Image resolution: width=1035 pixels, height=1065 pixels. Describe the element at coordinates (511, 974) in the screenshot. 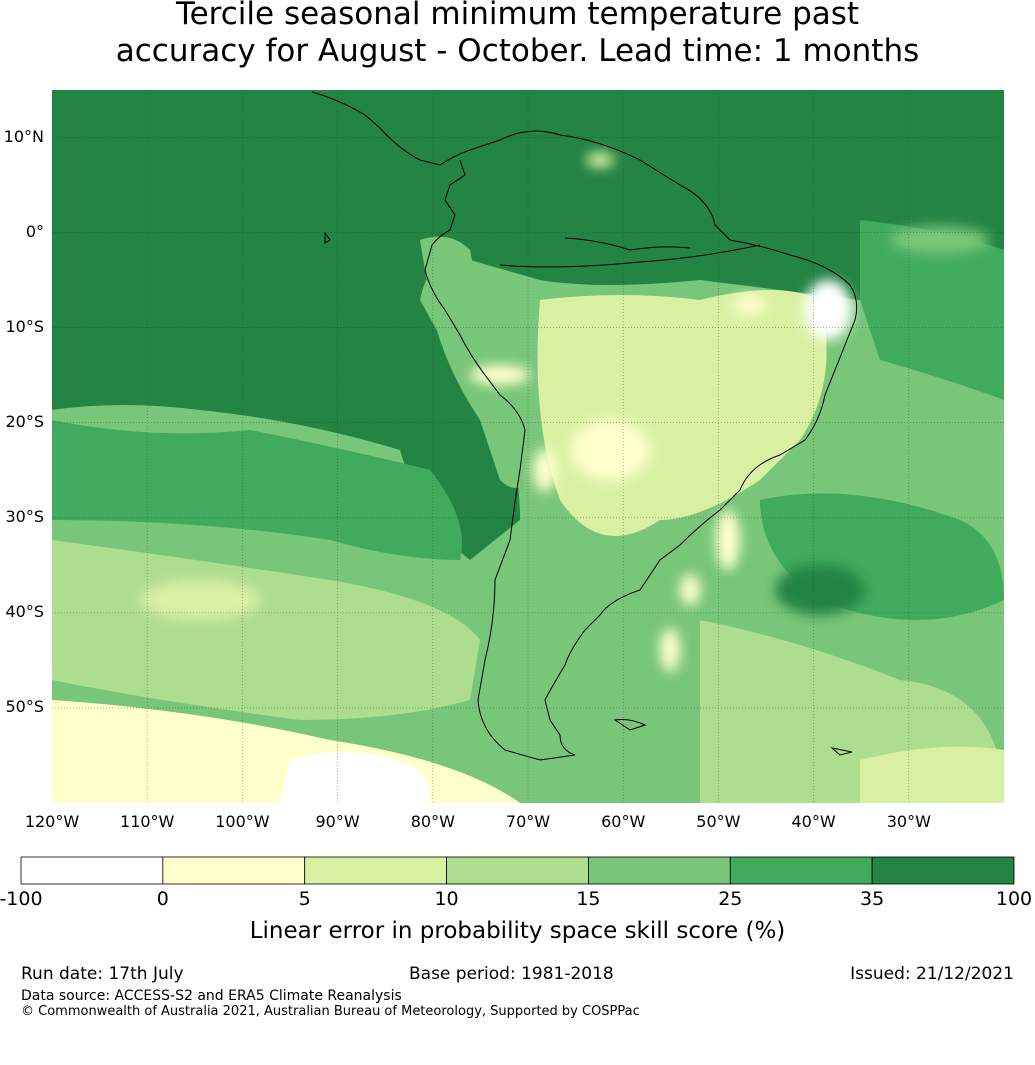

I see `base-period: Base period: 1981-2018` at that location.